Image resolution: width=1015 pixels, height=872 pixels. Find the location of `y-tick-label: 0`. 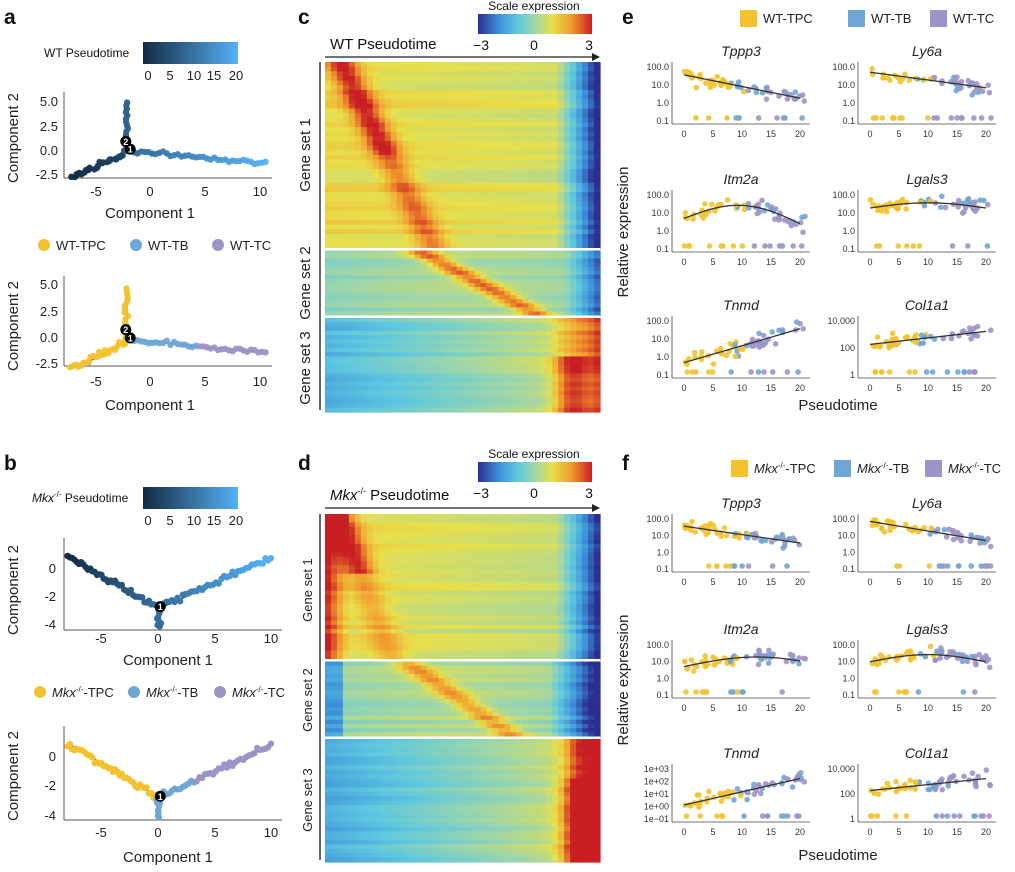

y-tick-label: 0 is located at coordinates (52, 568).